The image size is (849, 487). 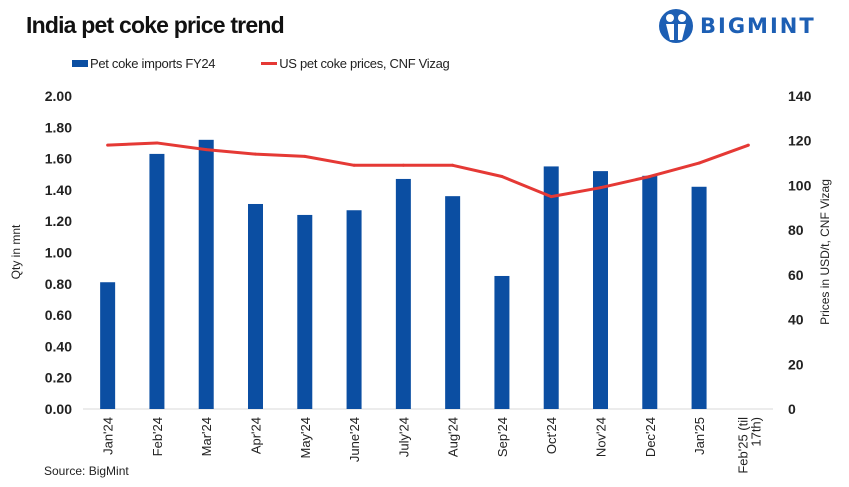 I want to click on x-tick-label: Dec'24, so click(x=650, y=437).